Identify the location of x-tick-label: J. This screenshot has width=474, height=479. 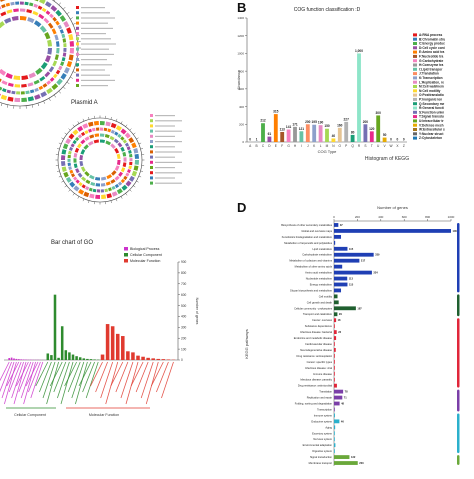
(308, 146).